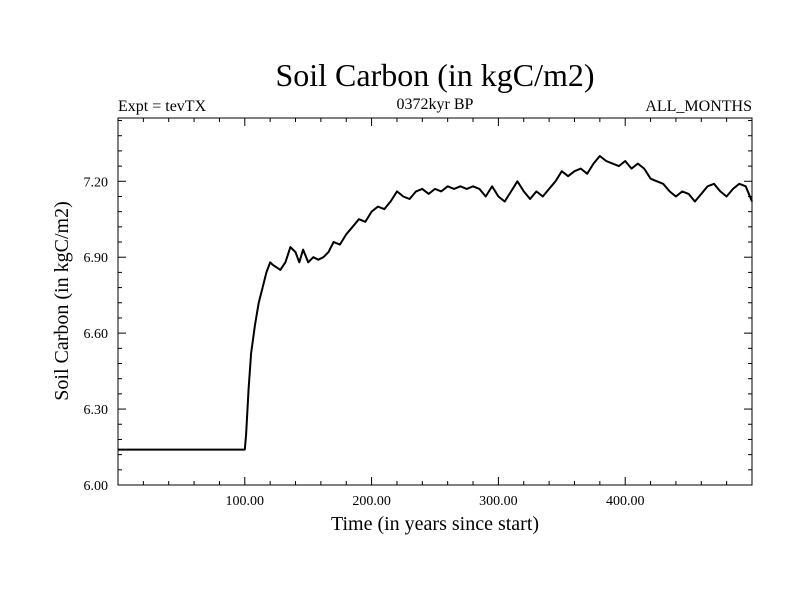 The image size is (800, 600). I want to click on y-tick-labels: 6.00 6.30 6.60 6.90 7.20, so click(96, 334).